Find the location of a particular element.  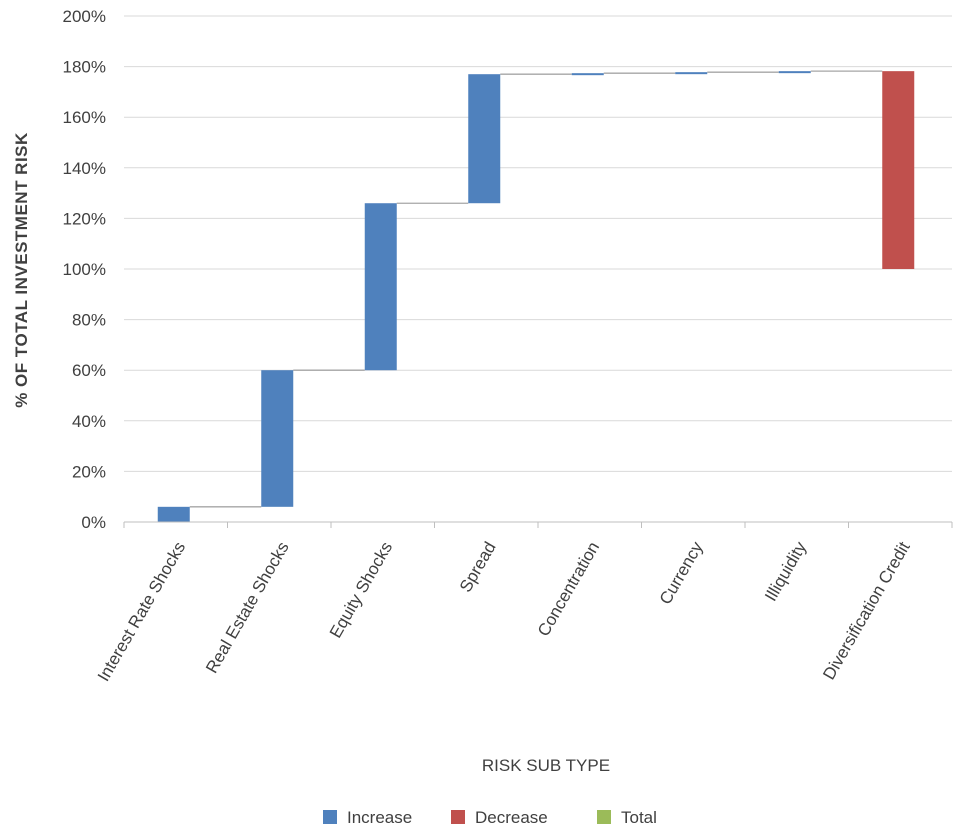

y-tick-label: 20% is located at coordinates (89, 471).